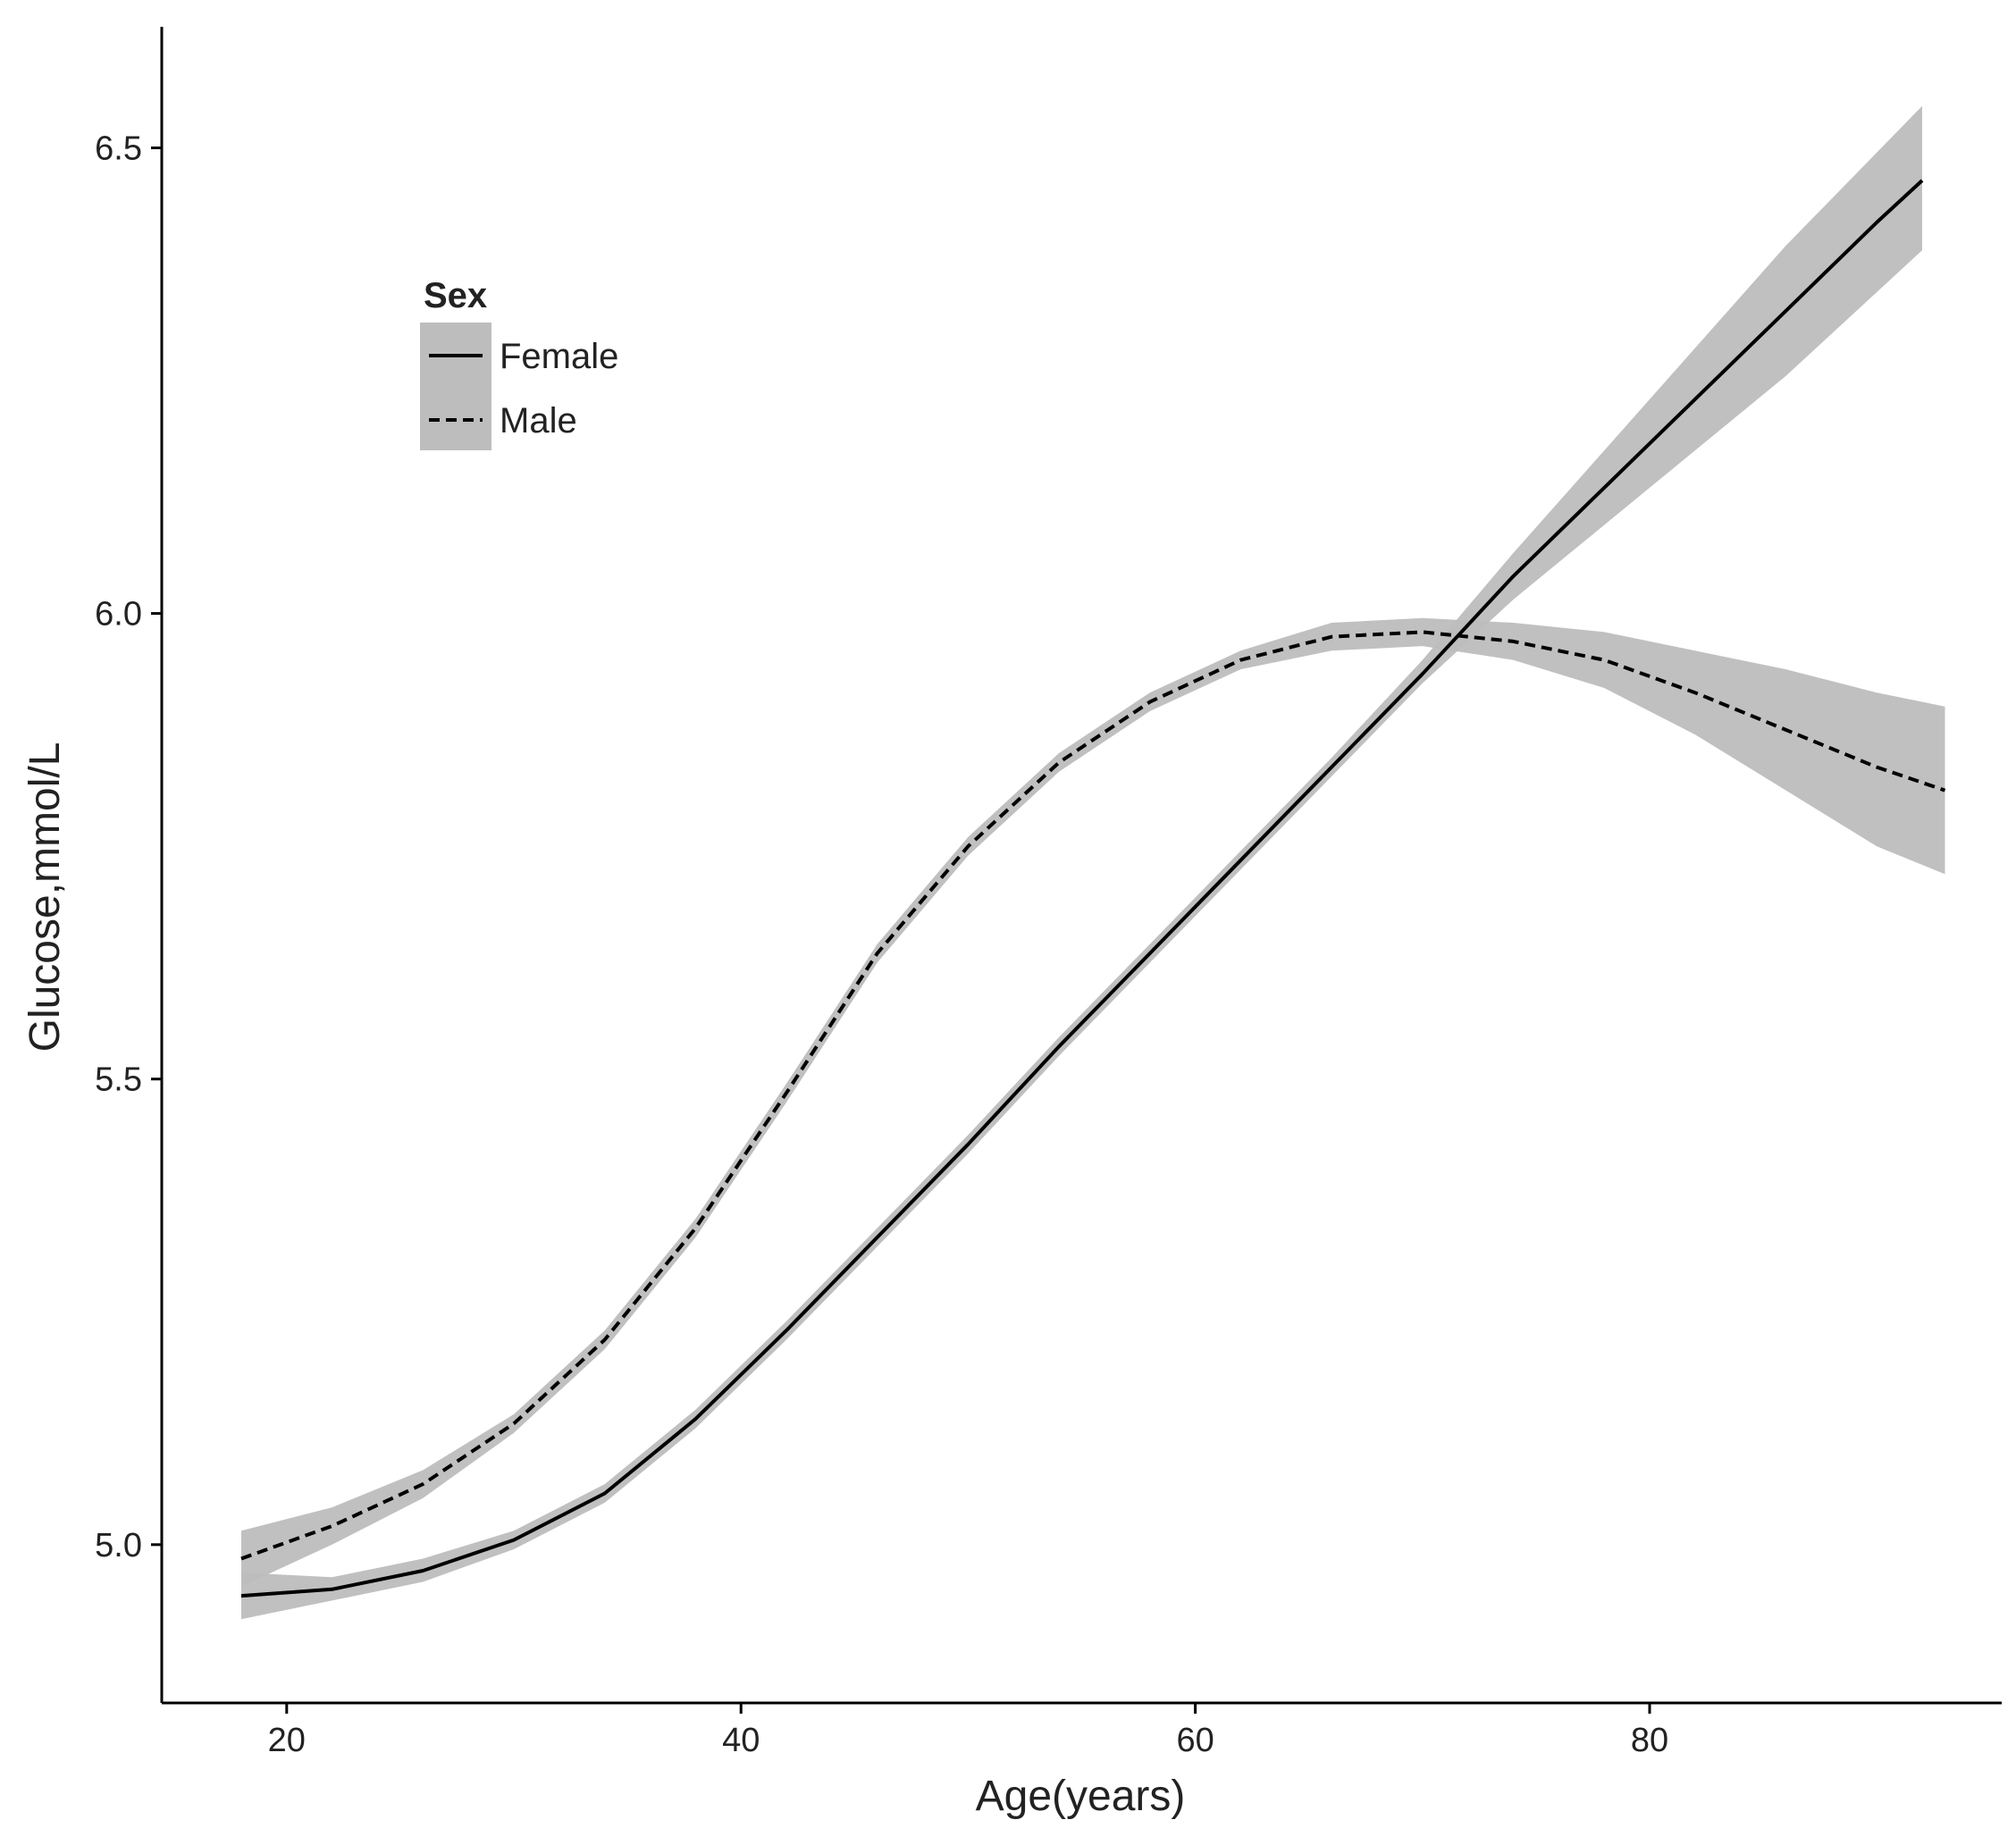 This screenshot has height=1845, width=2016. Describe the element at coordinates (45, 897) in the screenshot. I see `y-axis-title: Glucose,mmol/L` at that location.